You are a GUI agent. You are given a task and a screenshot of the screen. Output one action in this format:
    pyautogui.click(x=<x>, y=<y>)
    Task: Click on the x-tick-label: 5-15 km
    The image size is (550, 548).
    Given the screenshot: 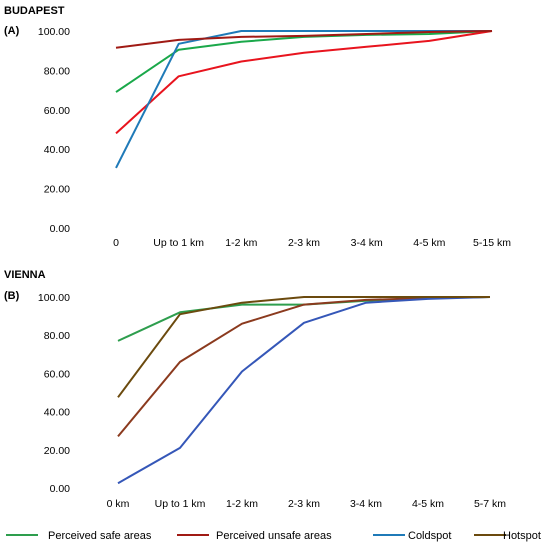 What is the action you would take?
    pyautogui.click(x=492, y=243)
    